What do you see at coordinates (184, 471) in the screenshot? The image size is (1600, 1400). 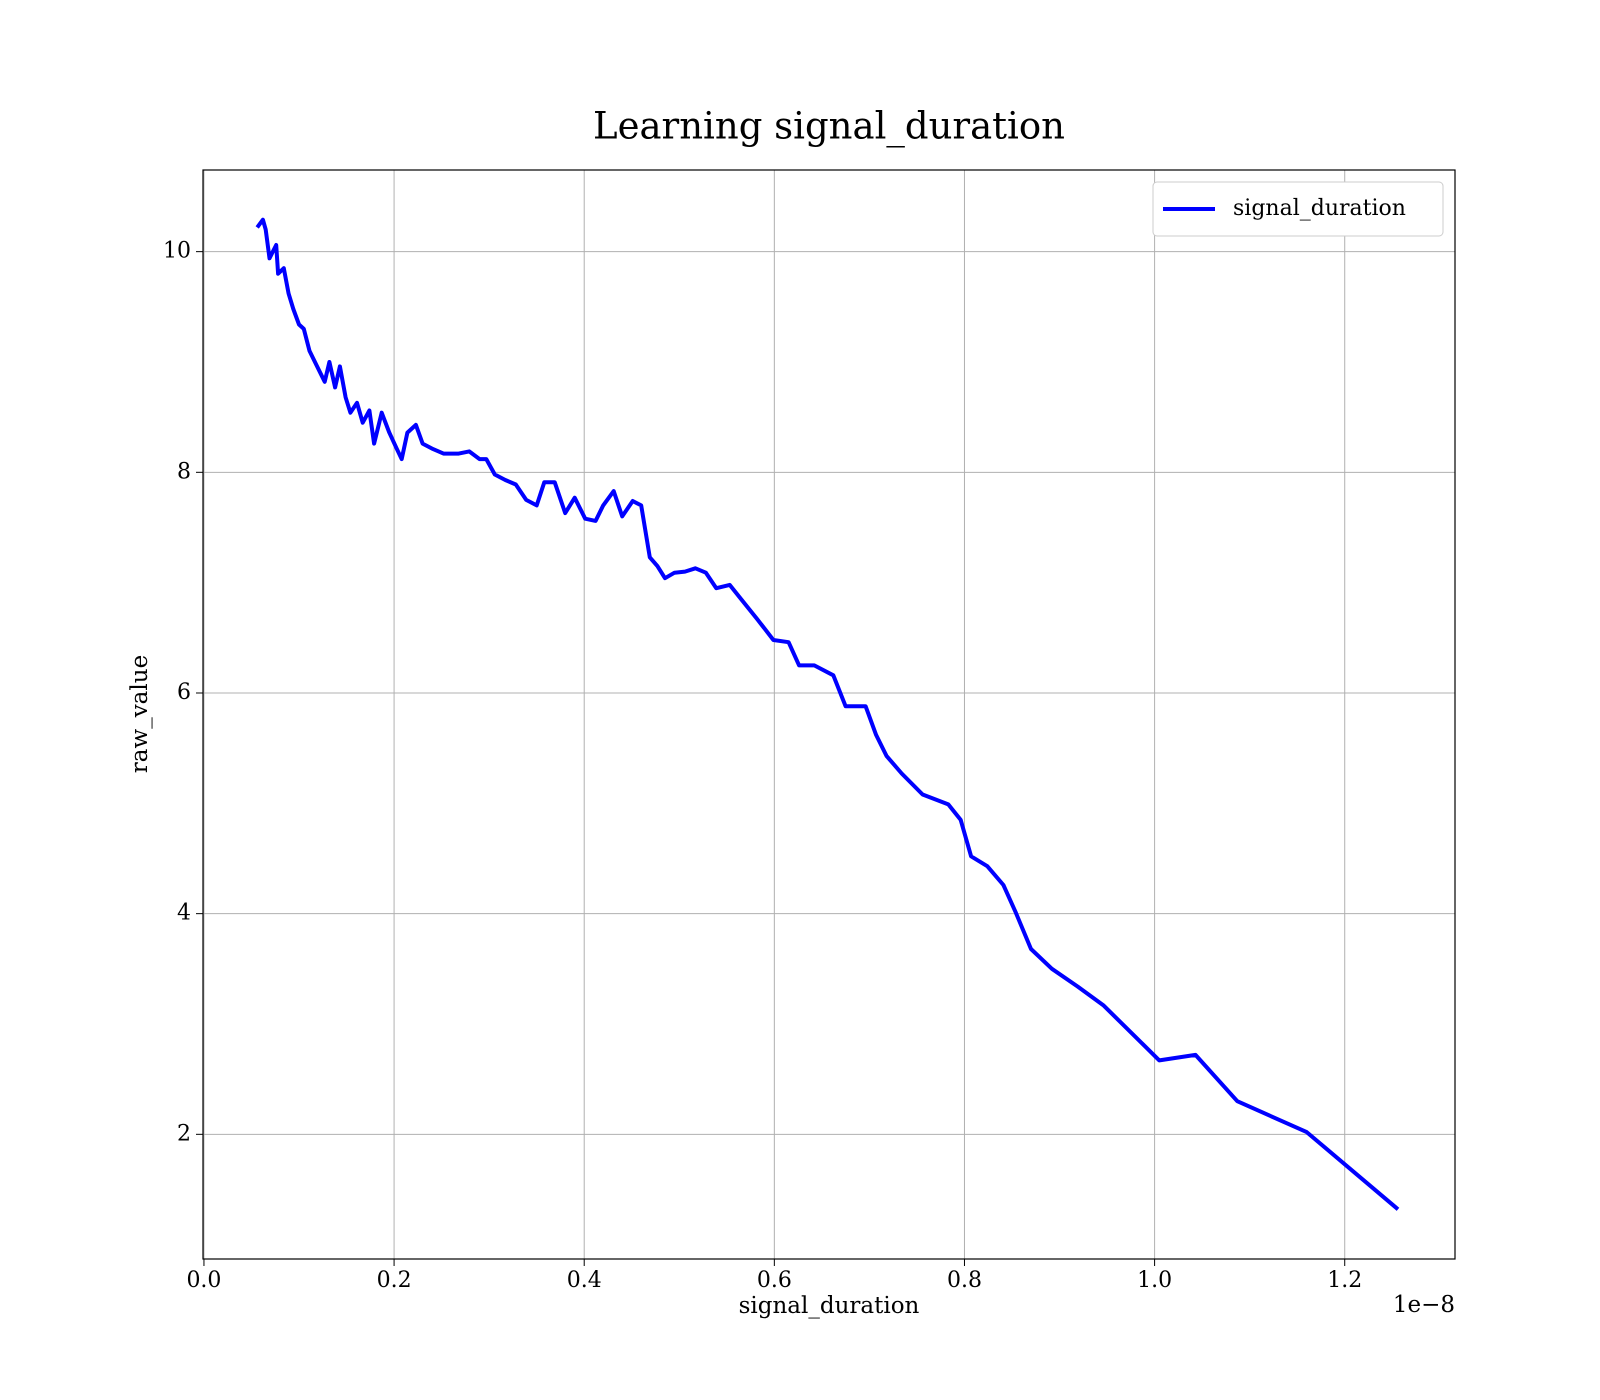 I see `y-tick-label: 8` at bounding box center [184, 471].